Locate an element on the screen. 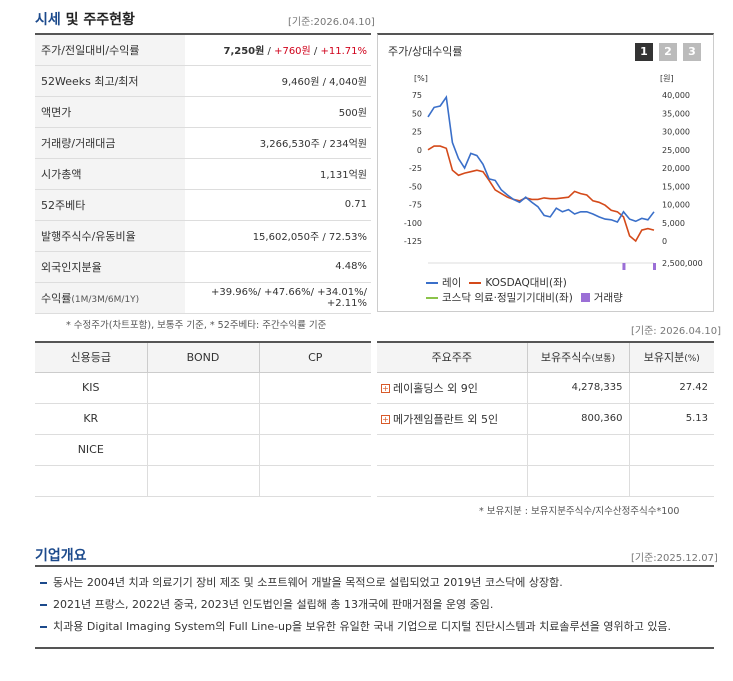 This screenshot has width=733, height=681. left-tick-label: 0 is located at coordinates (419, 150).